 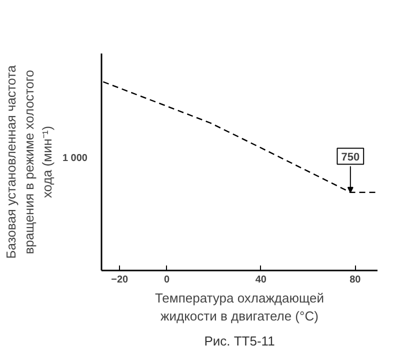 What do you see at coordinates (350, 157) in the screenshot?
I see `annotation: 750` at bounding box center [350, 157].